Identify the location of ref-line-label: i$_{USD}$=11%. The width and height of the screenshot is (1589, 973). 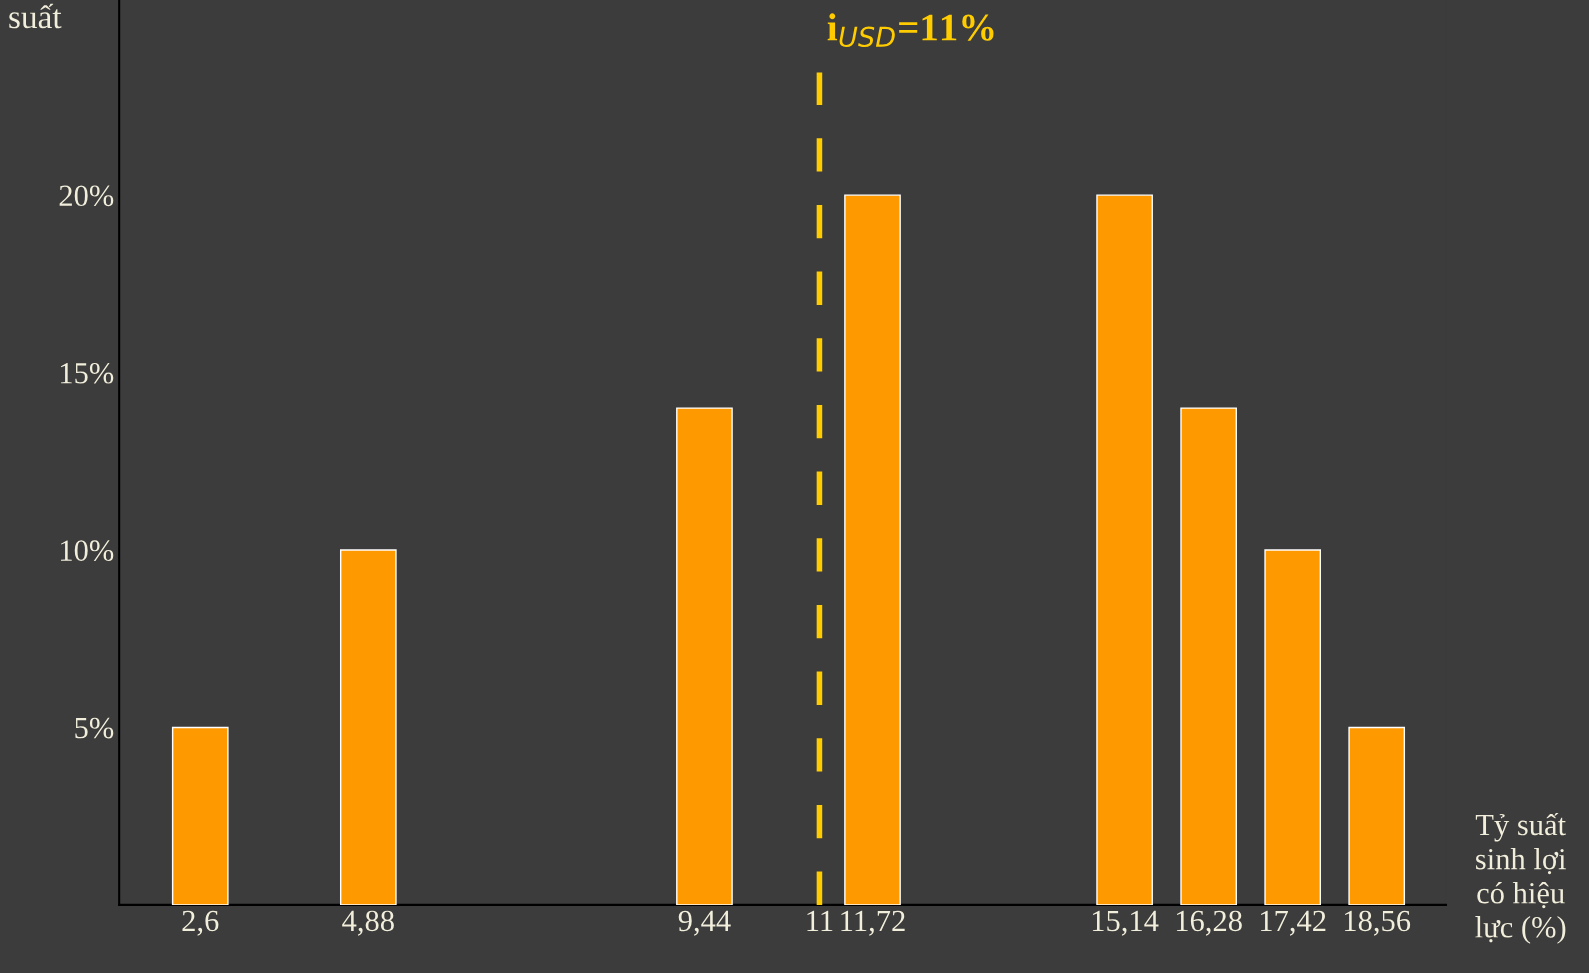
(910, 30).